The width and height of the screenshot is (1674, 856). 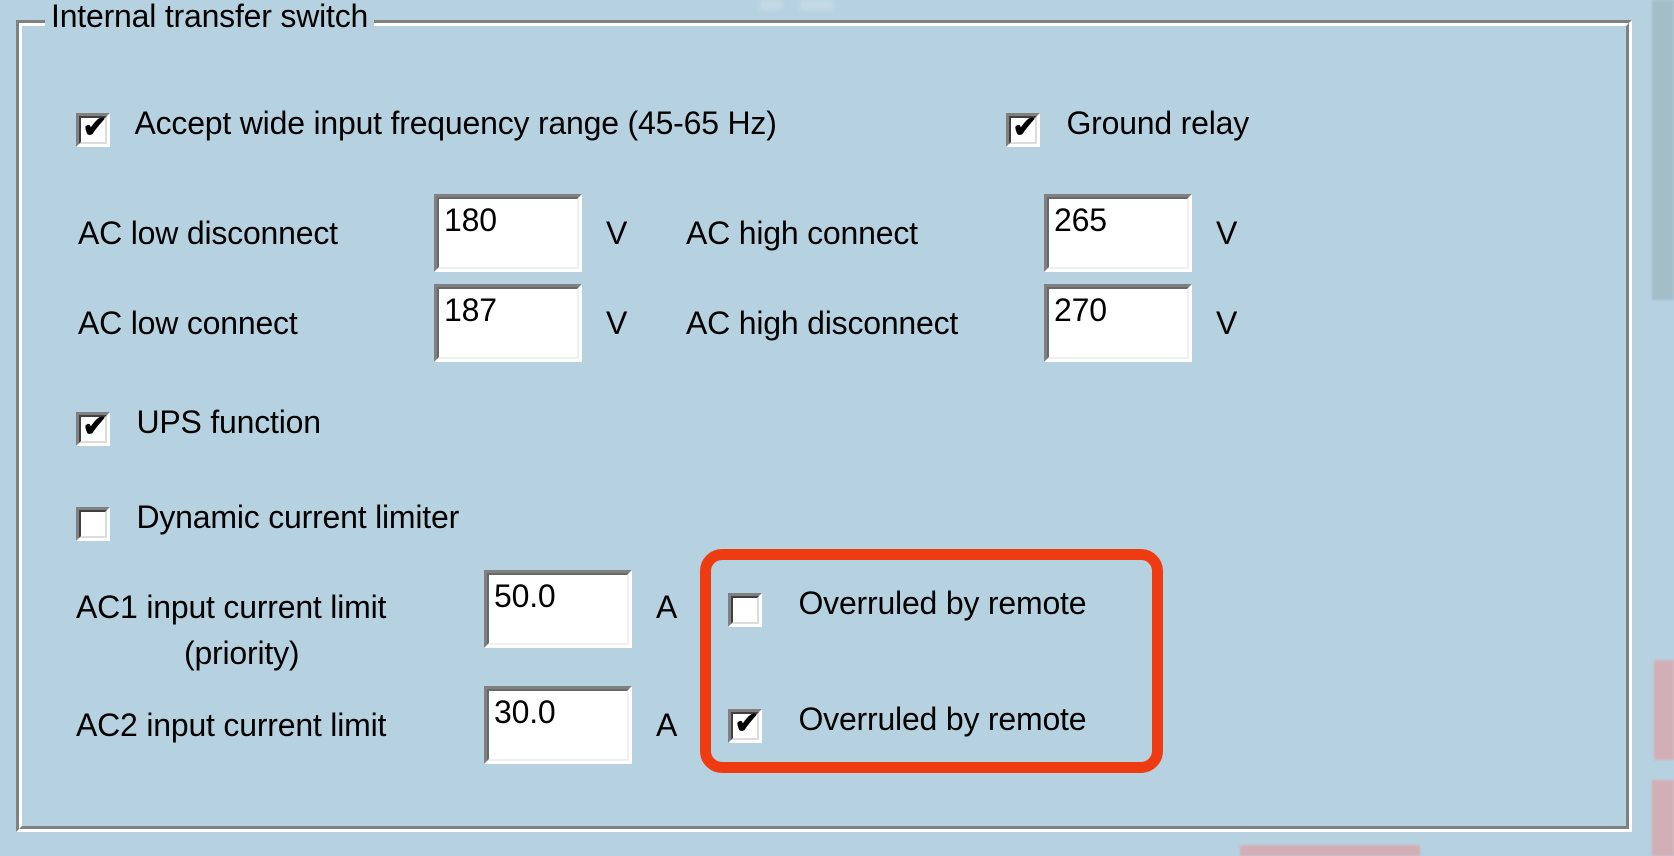 I want to click on bottom-edge-artifact, so click(x=1330, y=850).